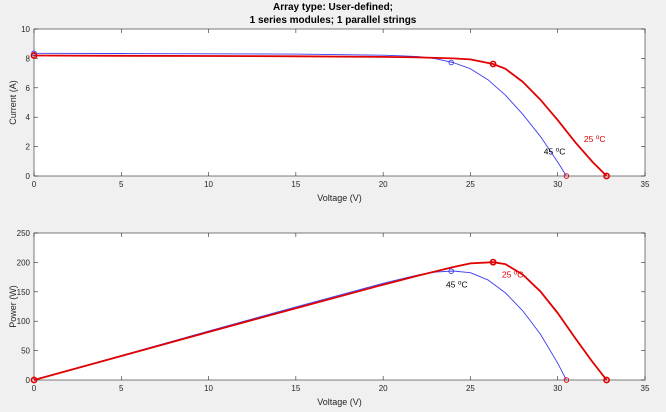 The height and width of the screenshot is (412, 666). What do you see at coordinates (24, 262) in the screenshot?
I see `y-tick-label: 200` at bounding box center [24, 262].